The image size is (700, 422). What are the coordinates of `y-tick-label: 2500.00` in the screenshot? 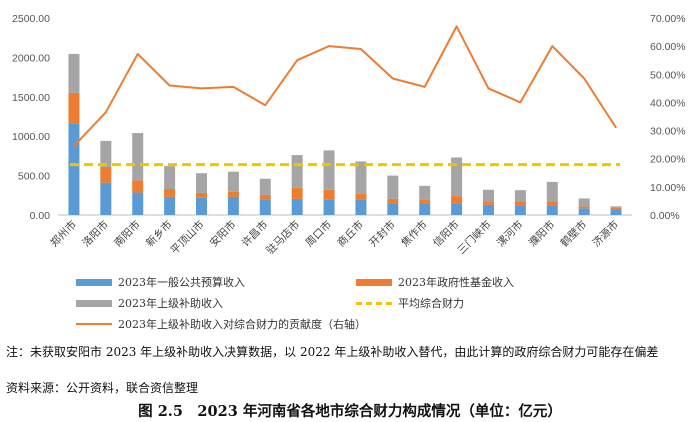 It's located at (31, 19).